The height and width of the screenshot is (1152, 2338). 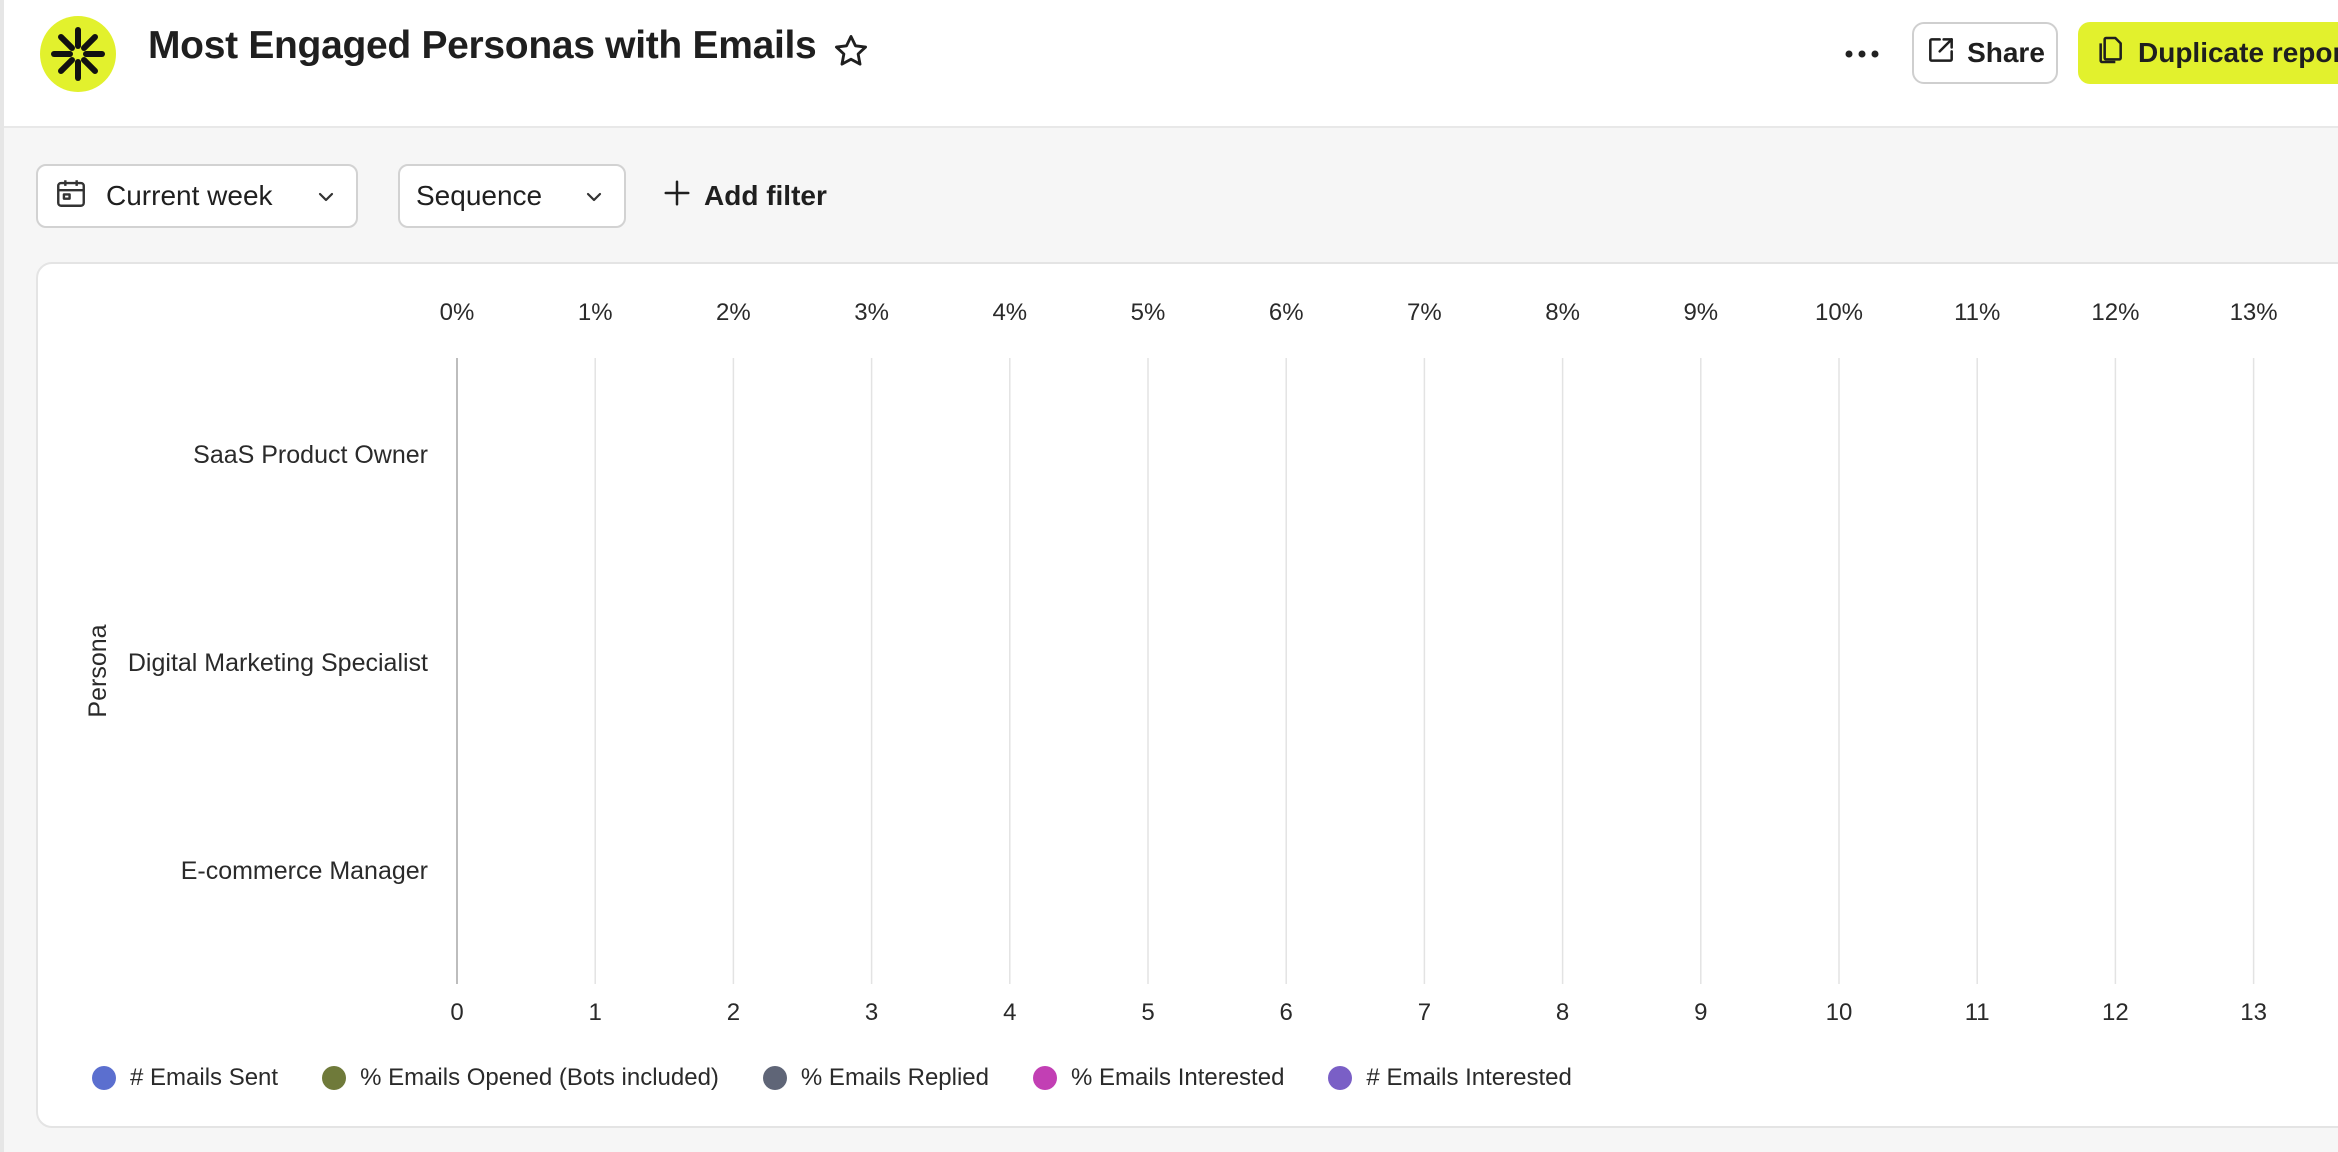 I want to click on x-tick-top-label: 13%, so click(x=2254, y=312).